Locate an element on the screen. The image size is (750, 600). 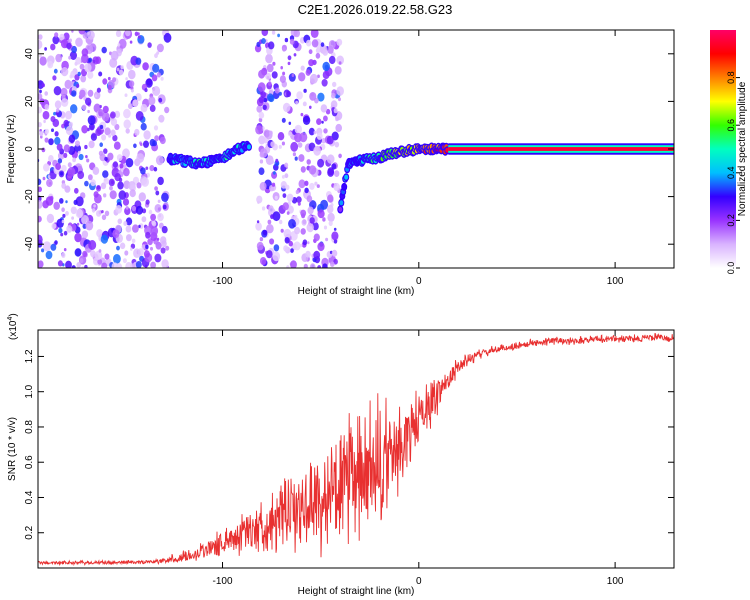
colorbar-gradient is located at coordinates (723, 149).